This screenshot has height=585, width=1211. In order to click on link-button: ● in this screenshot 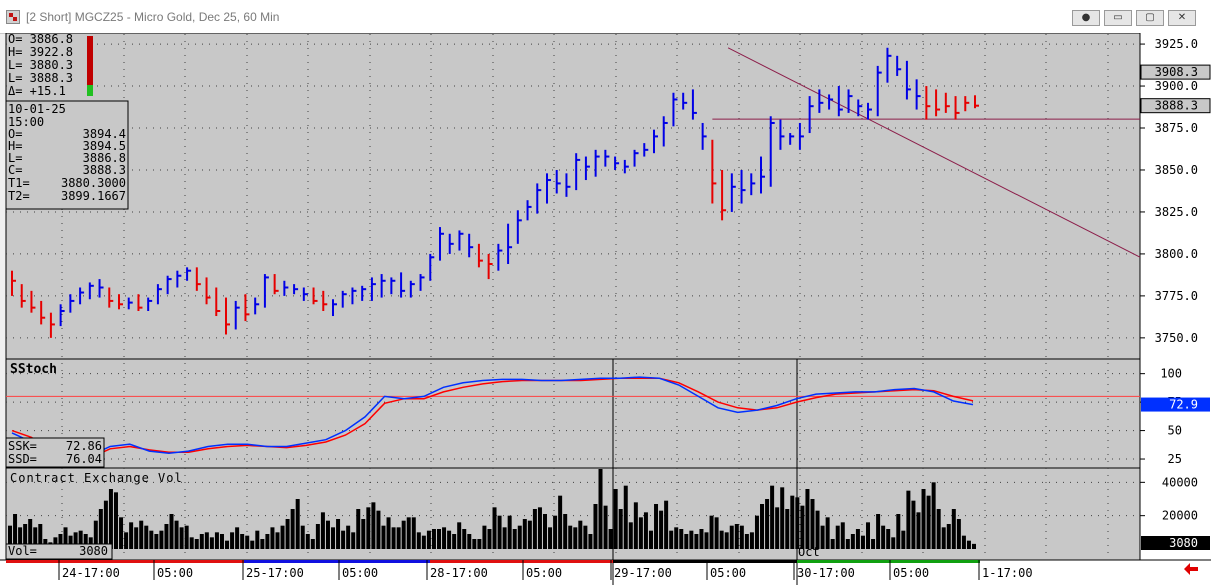, I will do `click(1086, 18)`.